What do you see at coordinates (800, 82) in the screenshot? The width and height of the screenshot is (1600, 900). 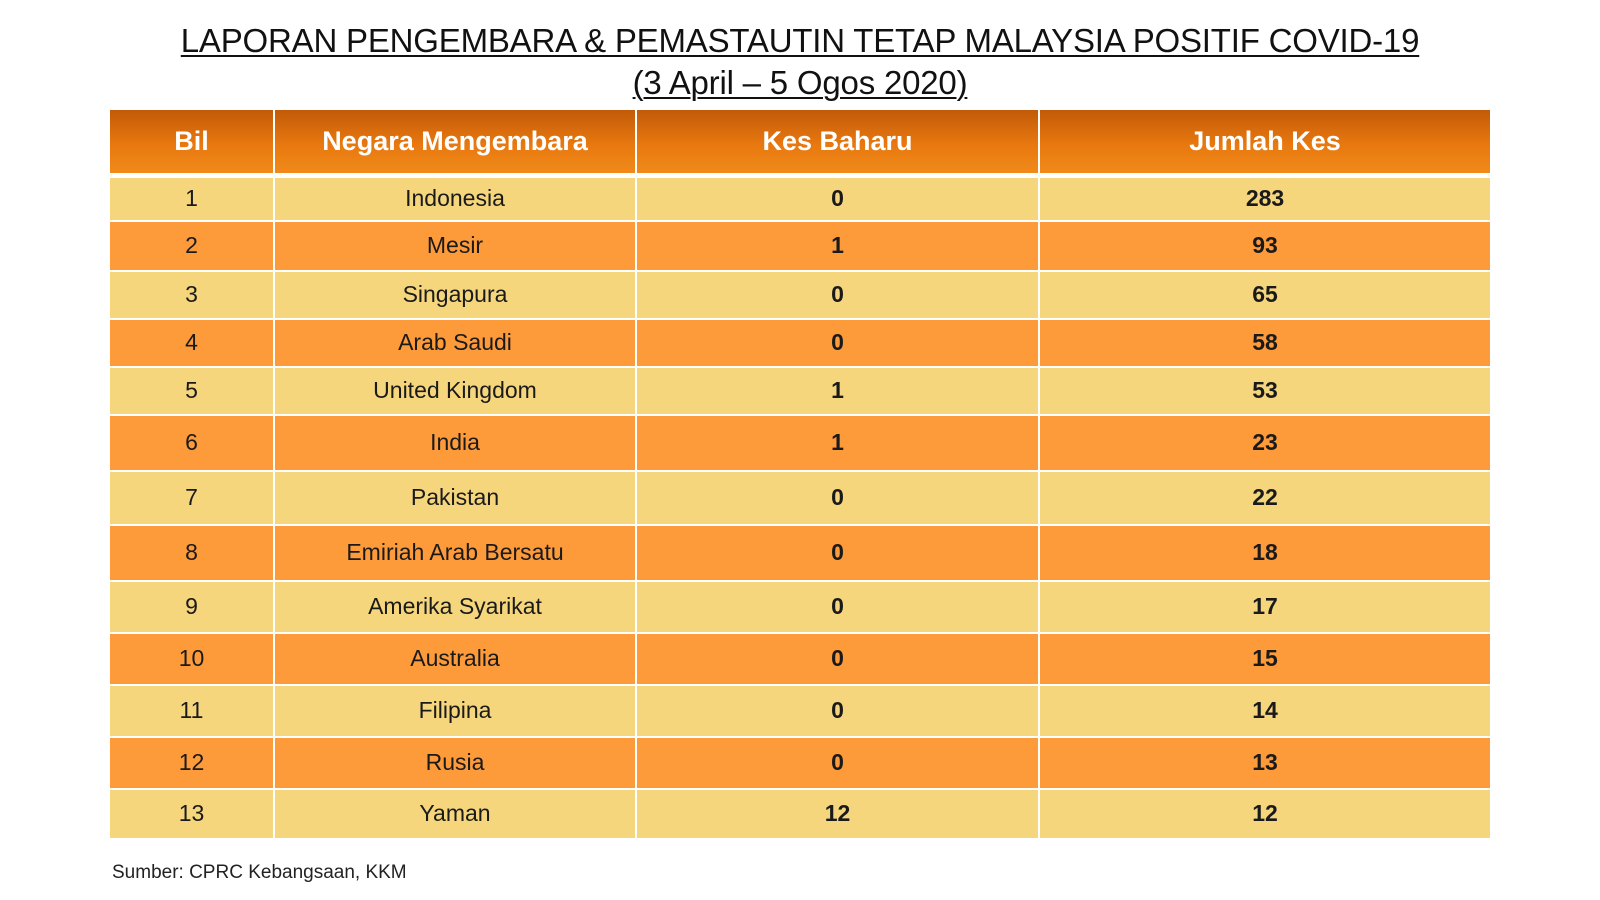 I see `title-line-2: (3 April – 5 Ogos 2020)` at bounding box center [800, 82].